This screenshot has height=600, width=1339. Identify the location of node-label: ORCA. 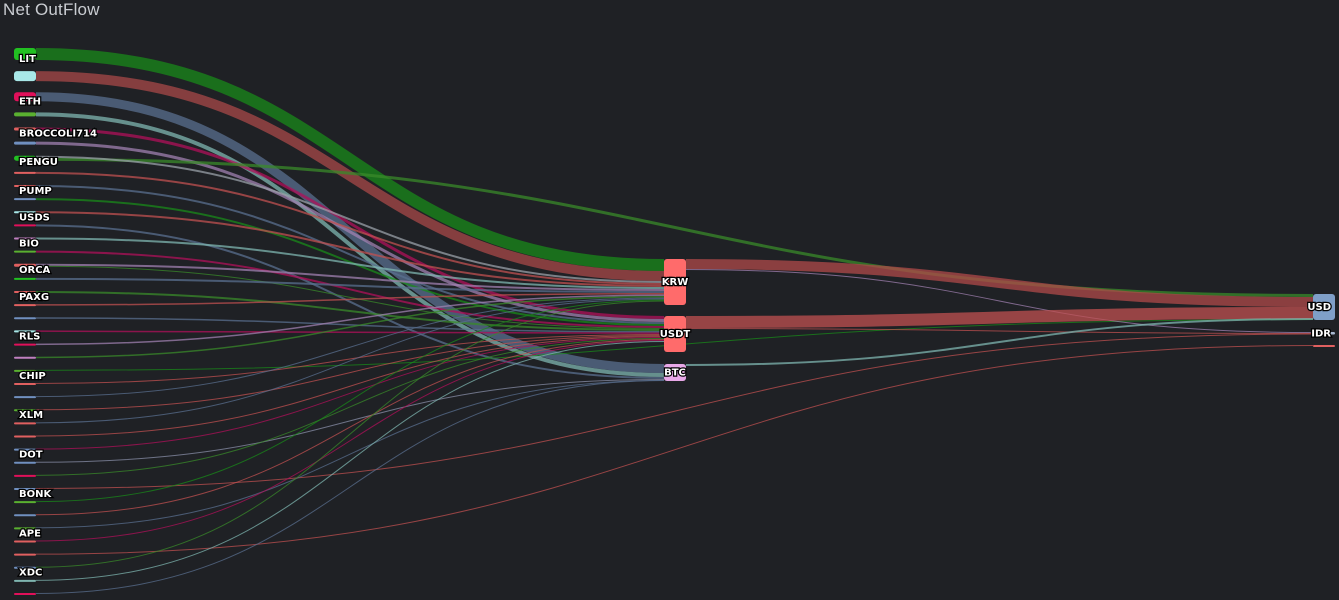
(35, 270).